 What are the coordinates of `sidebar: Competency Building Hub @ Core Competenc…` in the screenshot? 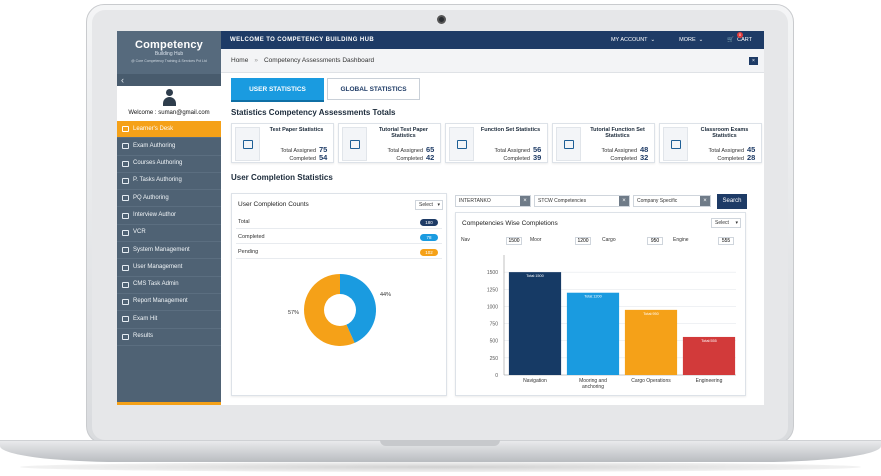 It's located at (169, 218).